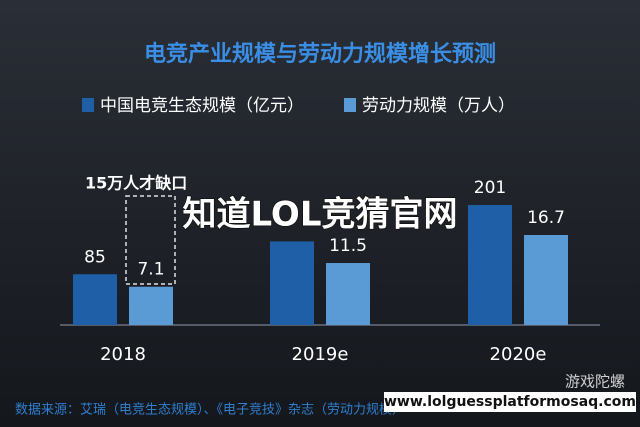 The width and height of the screenshot is (640, 427). What do you see at coordinates (319, 215) in the screenshot?
I see `overlay-text: 知道LOL竞猜官网` at bounding box center [319, 215].